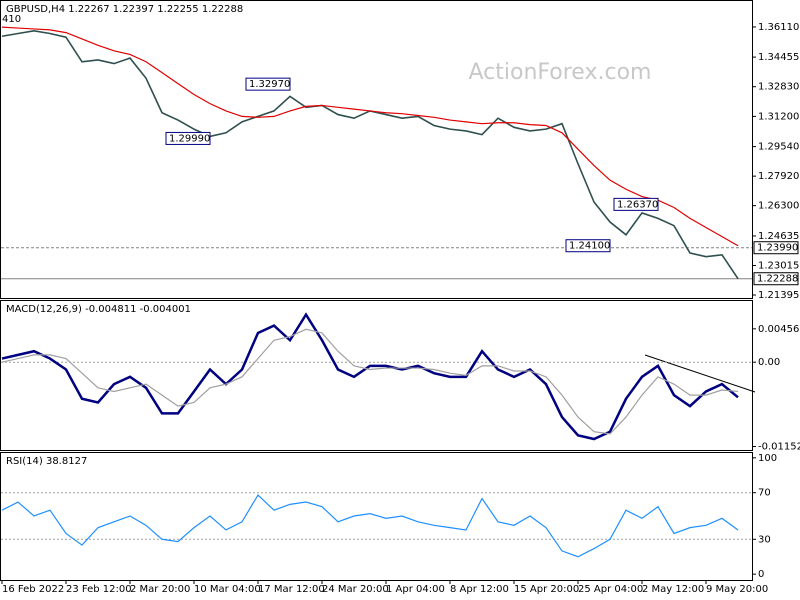  What do you see at coordinates (700, 373) in the screenshot?
I see `trend-line` at bounding box center [700, 373].